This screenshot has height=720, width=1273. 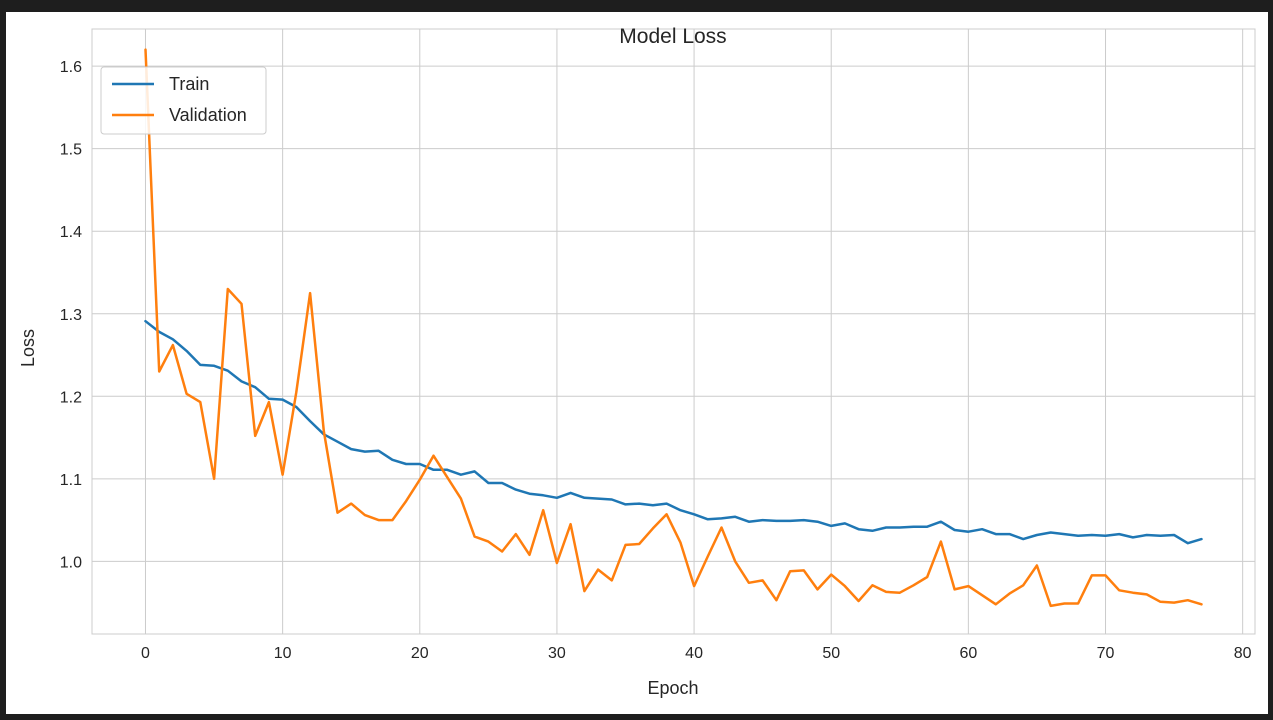 I want to click on x-tick-label: 30, so click(x=557, y=653).